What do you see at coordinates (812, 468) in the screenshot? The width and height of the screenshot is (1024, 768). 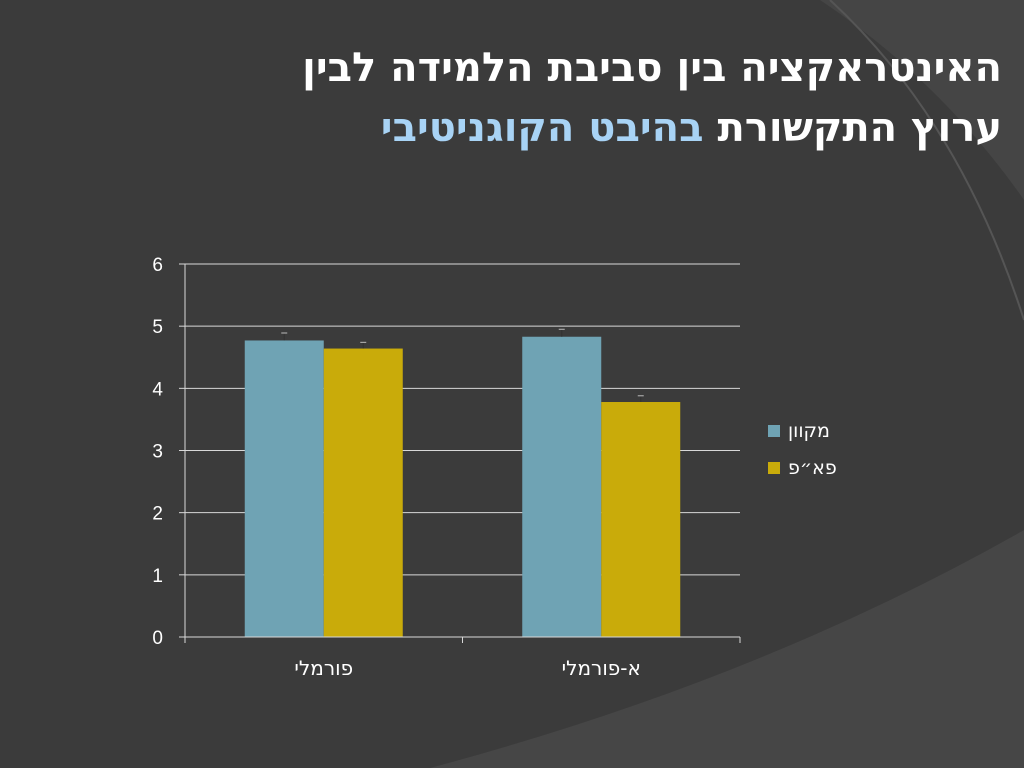 I see `legend-label: פא״פ` at bounding box center [812, 468].